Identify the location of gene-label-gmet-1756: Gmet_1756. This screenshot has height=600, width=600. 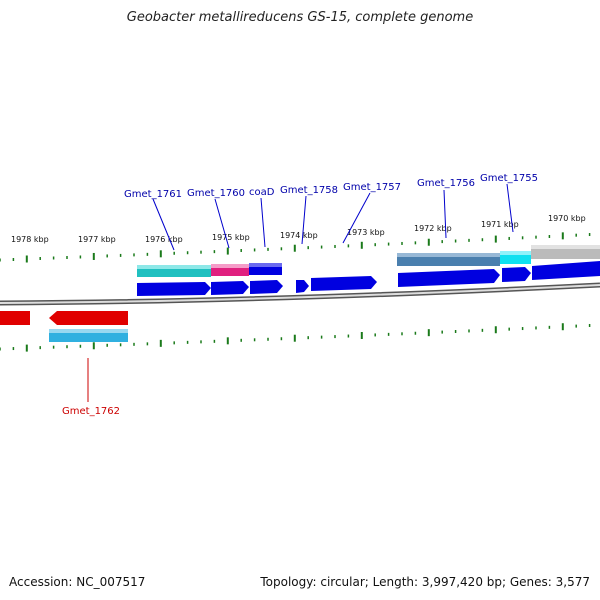
(446, 183).